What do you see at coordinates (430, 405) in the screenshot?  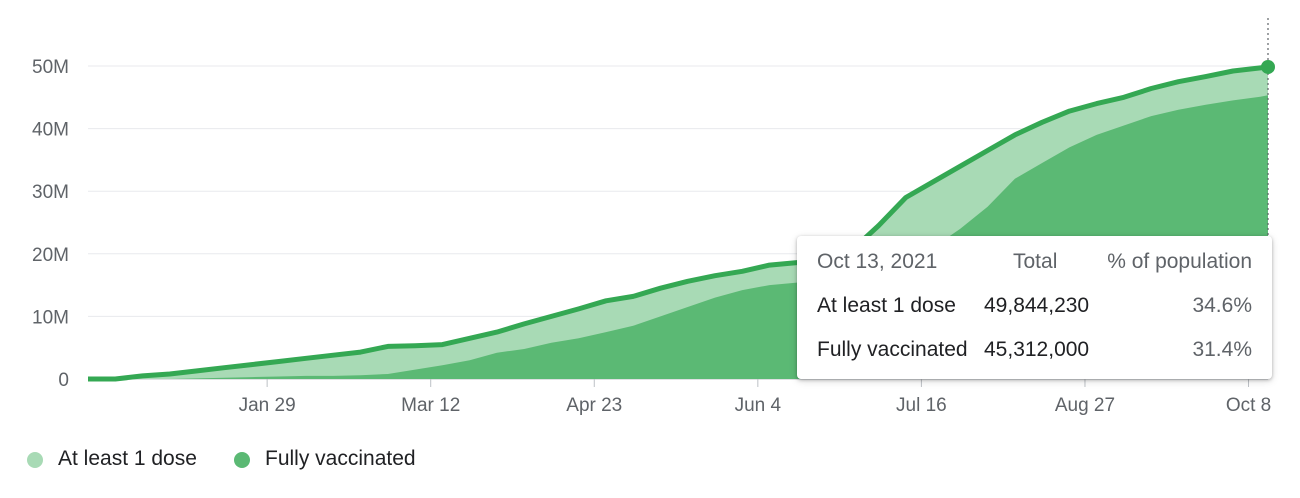 I see `x-tick-label: Mar 12` at bounding box center [430, 405].